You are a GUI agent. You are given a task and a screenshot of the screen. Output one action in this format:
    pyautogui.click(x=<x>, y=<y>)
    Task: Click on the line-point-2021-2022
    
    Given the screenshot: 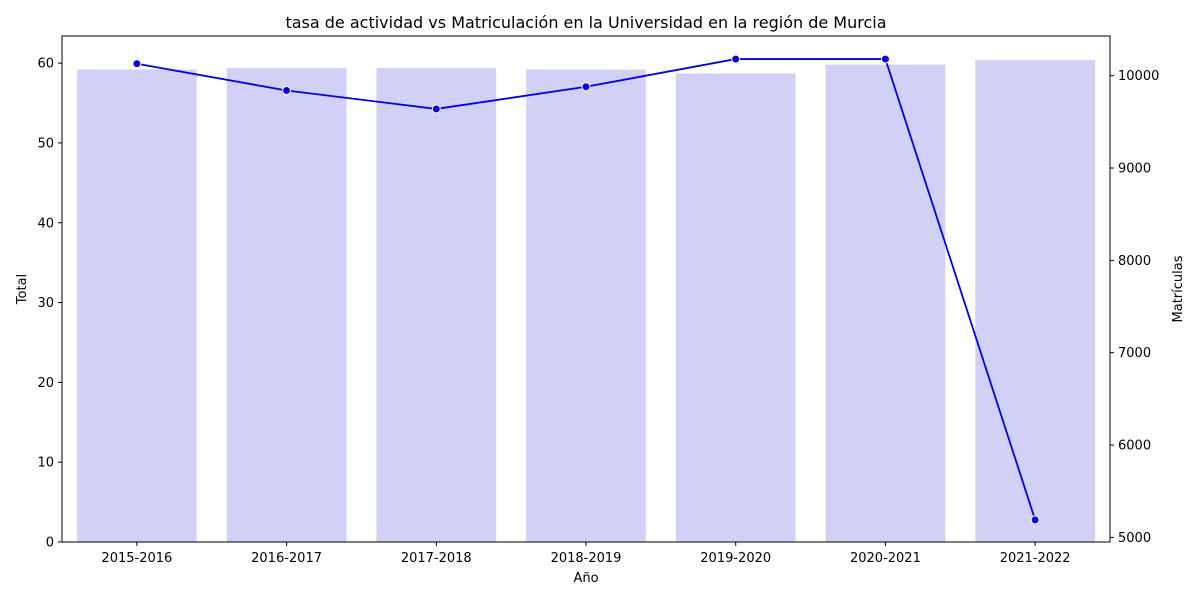 What is the action you would take?
    pyautogui.click(x=1035, y=520)
    